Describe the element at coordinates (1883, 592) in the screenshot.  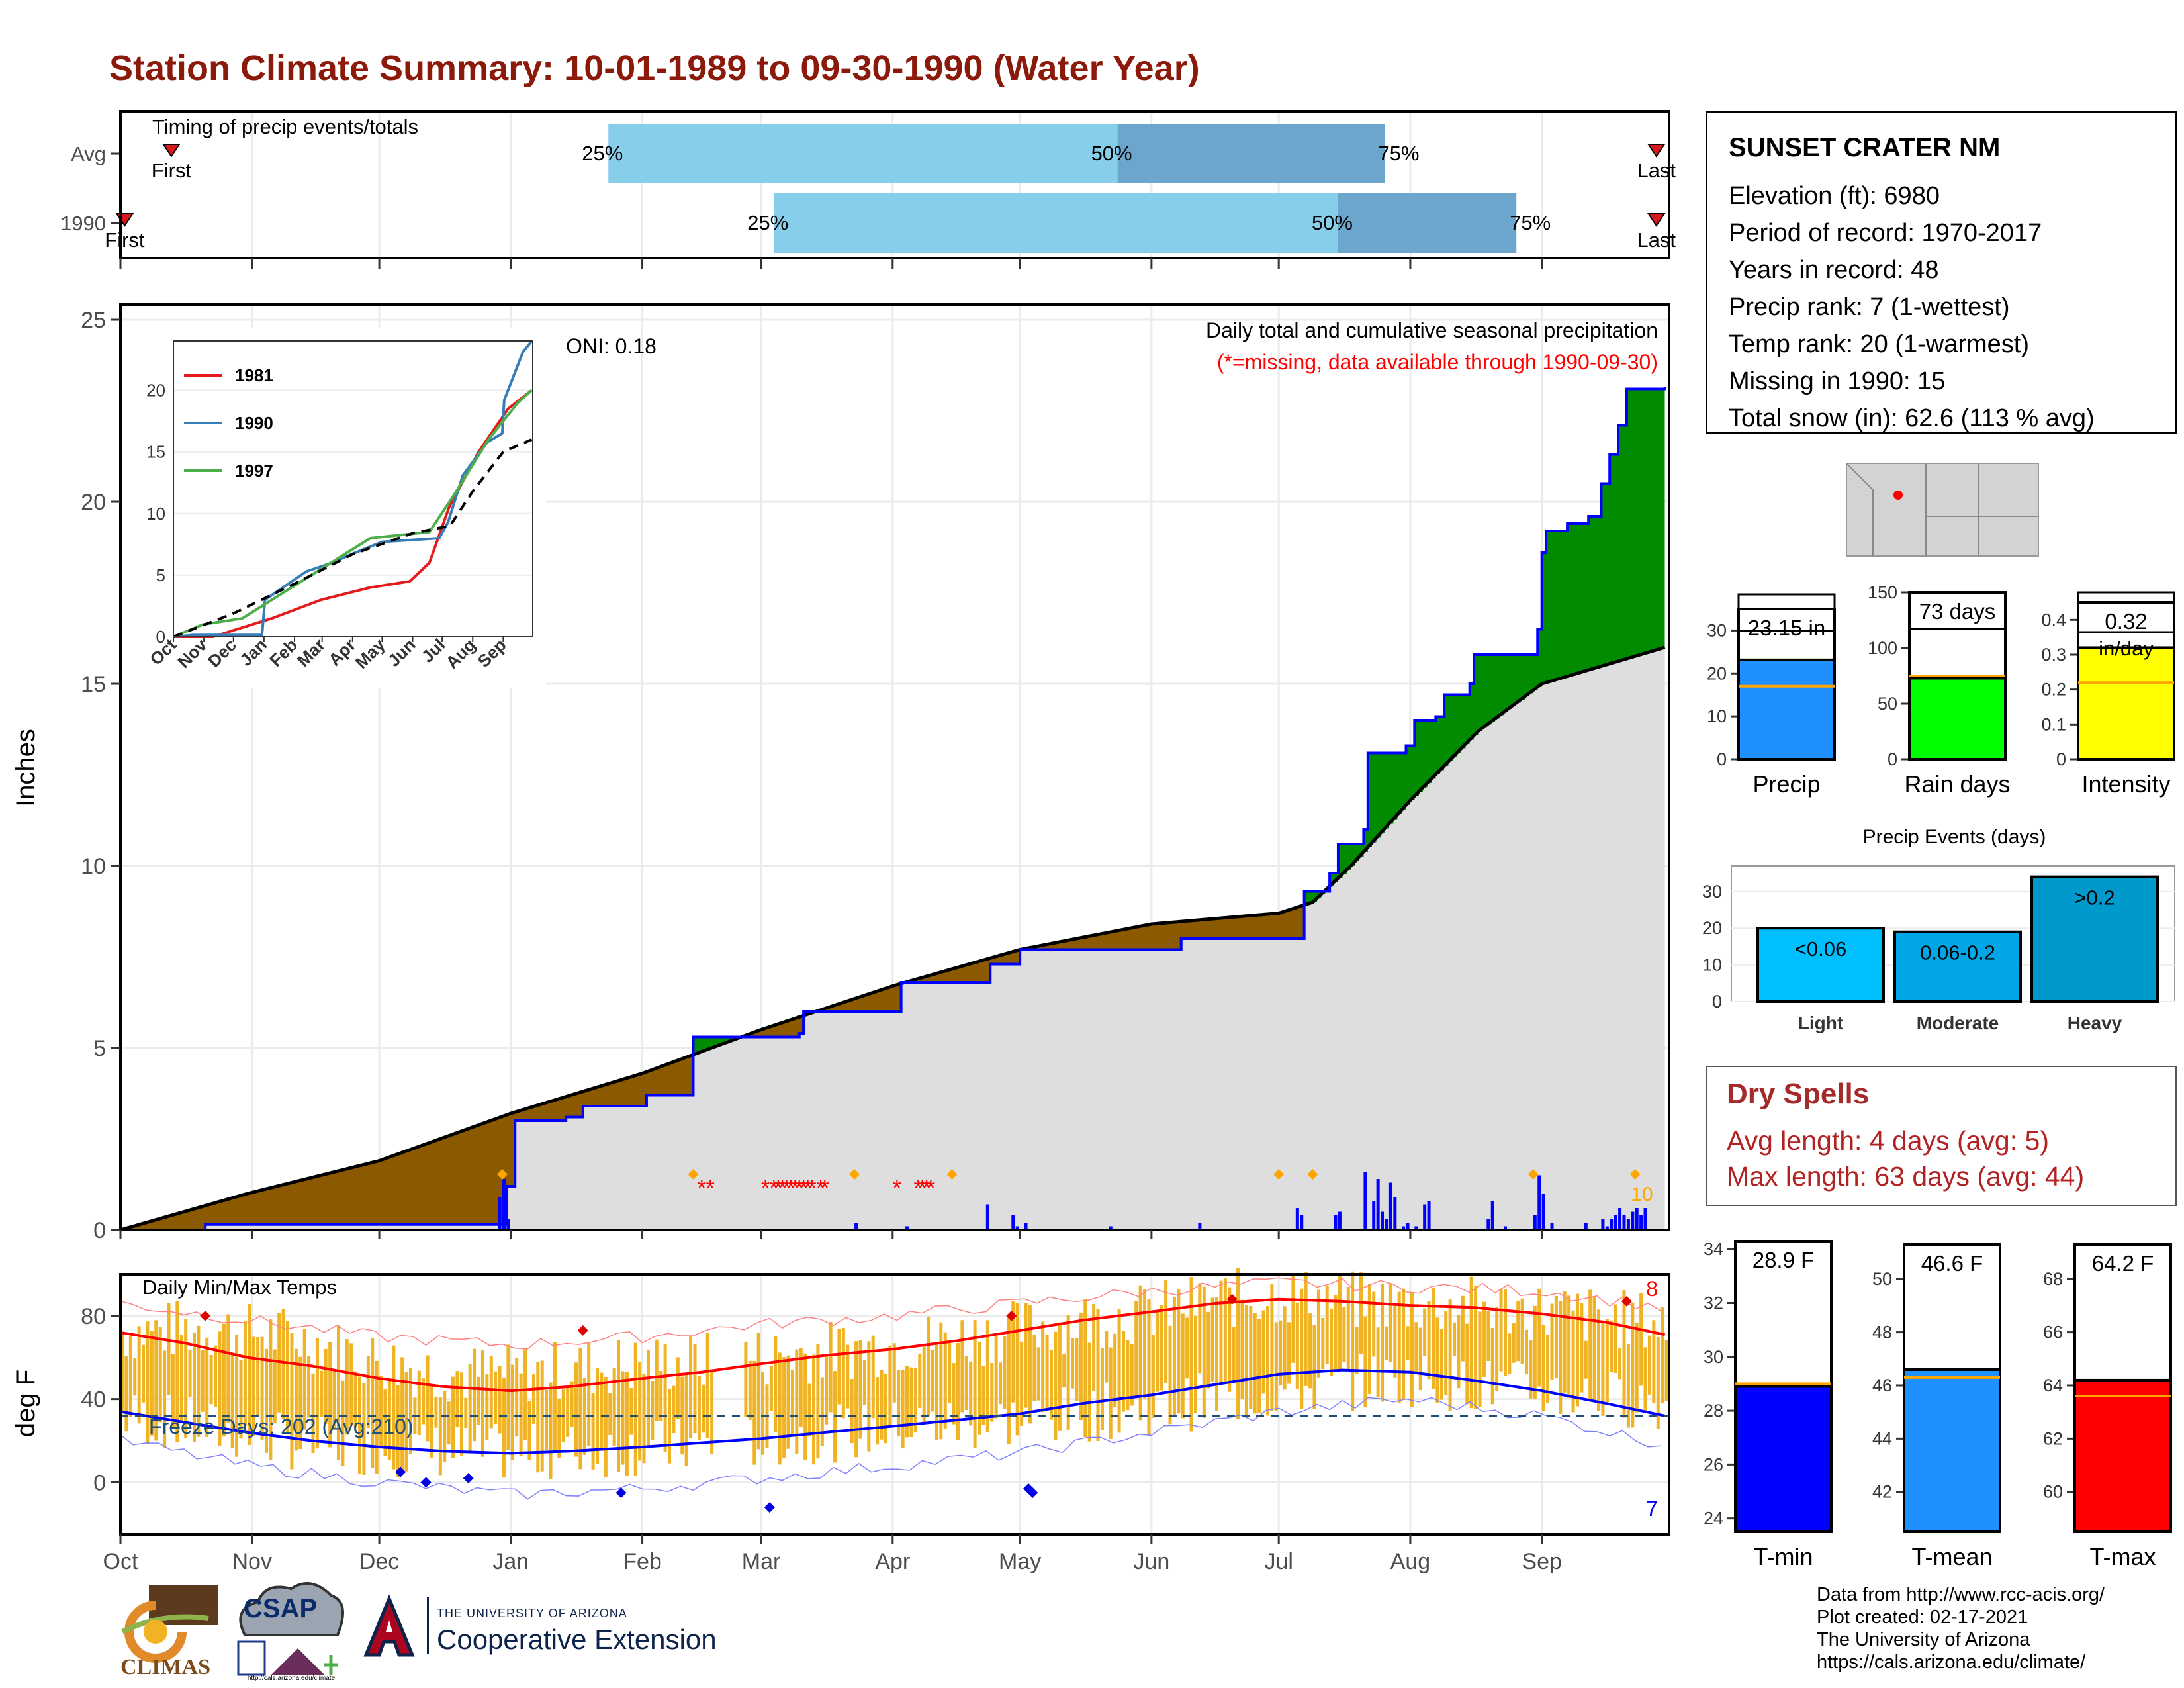
I see `mini-ytick-label: 150` at that location.